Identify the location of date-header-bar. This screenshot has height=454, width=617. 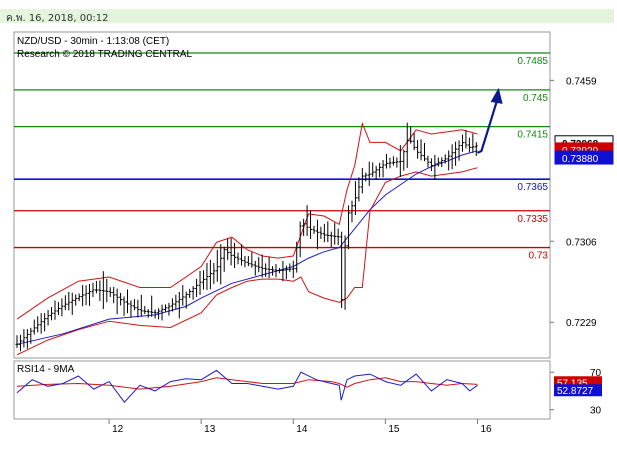
(307, 16).